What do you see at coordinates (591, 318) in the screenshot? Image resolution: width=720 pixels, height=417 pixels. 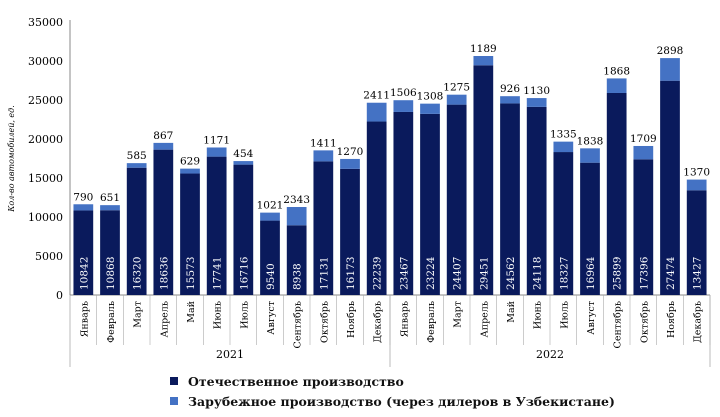 I see `x-tick-label: Август` at bounding box center [591, 318].